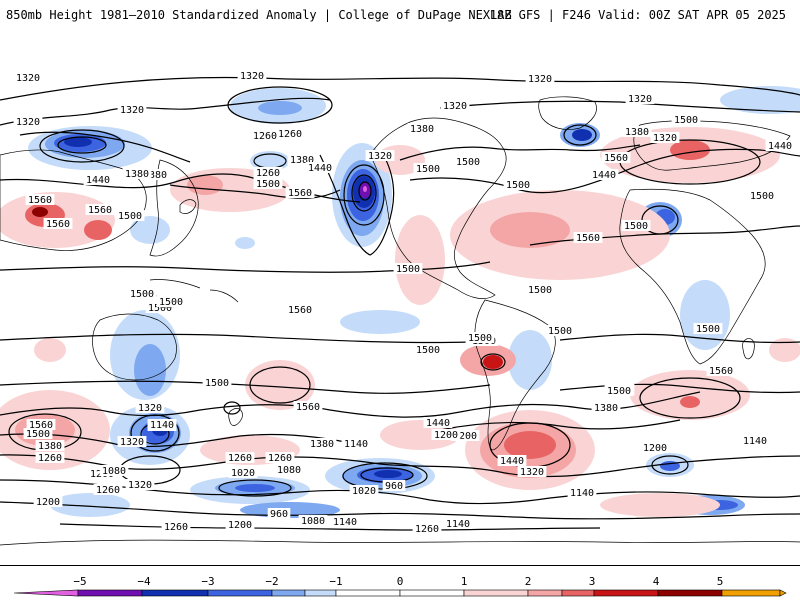  I want to click on contour-label-text: 1080, so click(114, 471).